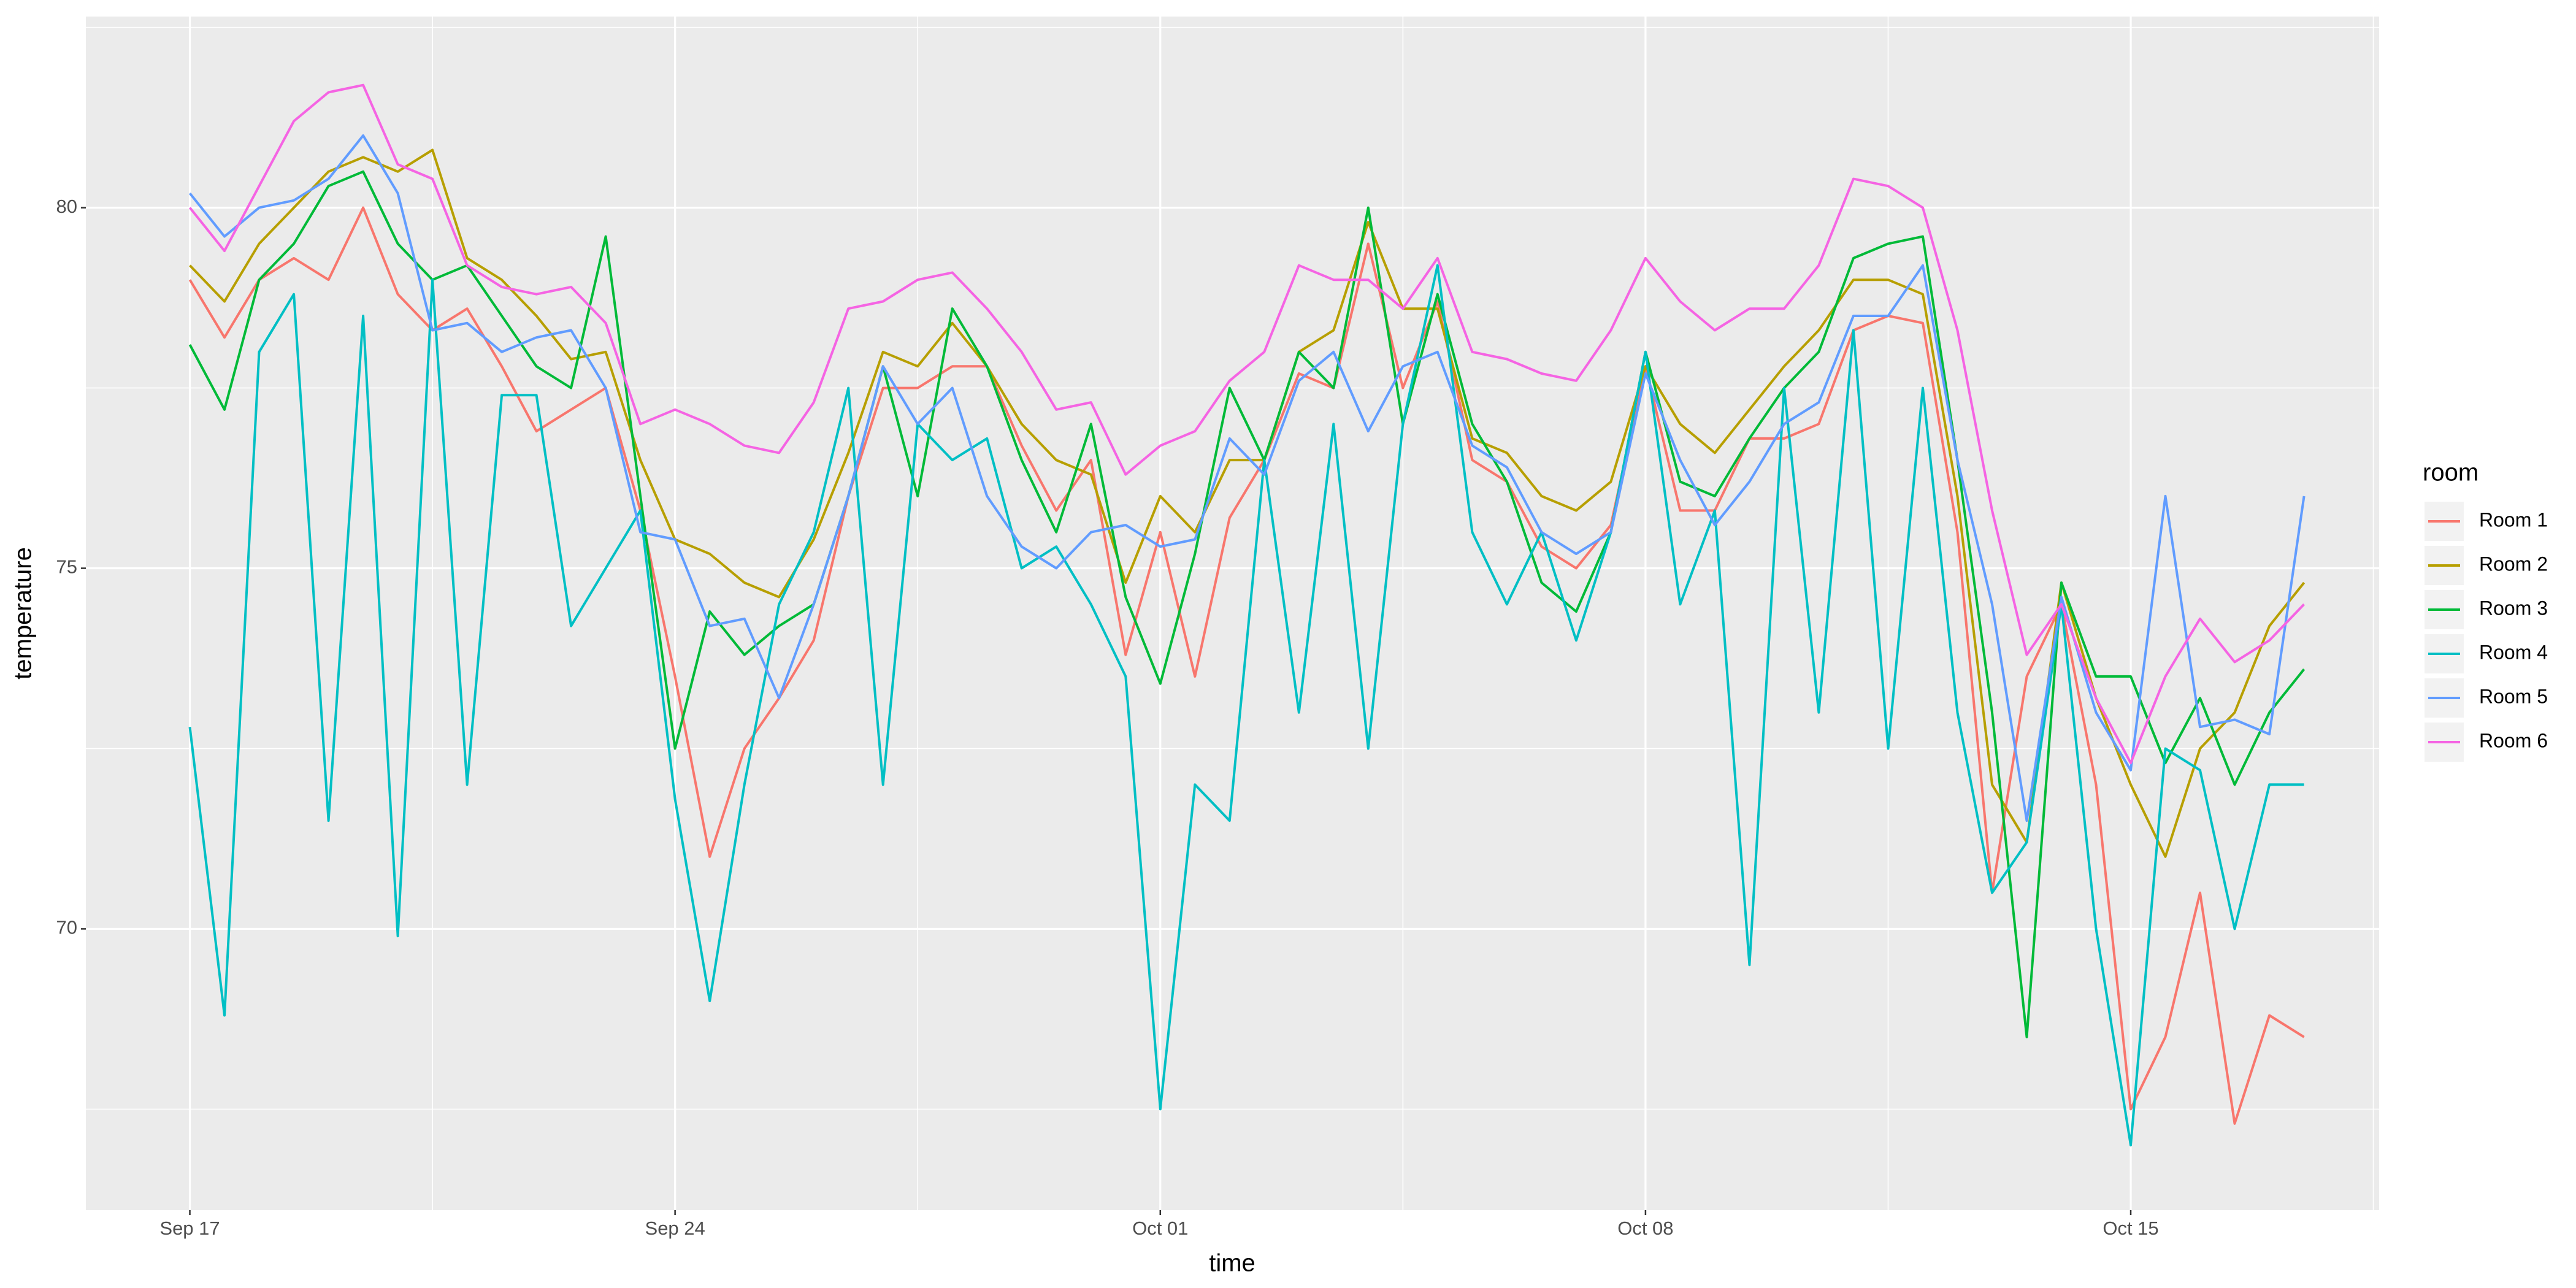 Image resolution: width=2576 pixels, height=1288 pixels. I want to click on x-tick-label: Oct 01, so click(1160, 1228).